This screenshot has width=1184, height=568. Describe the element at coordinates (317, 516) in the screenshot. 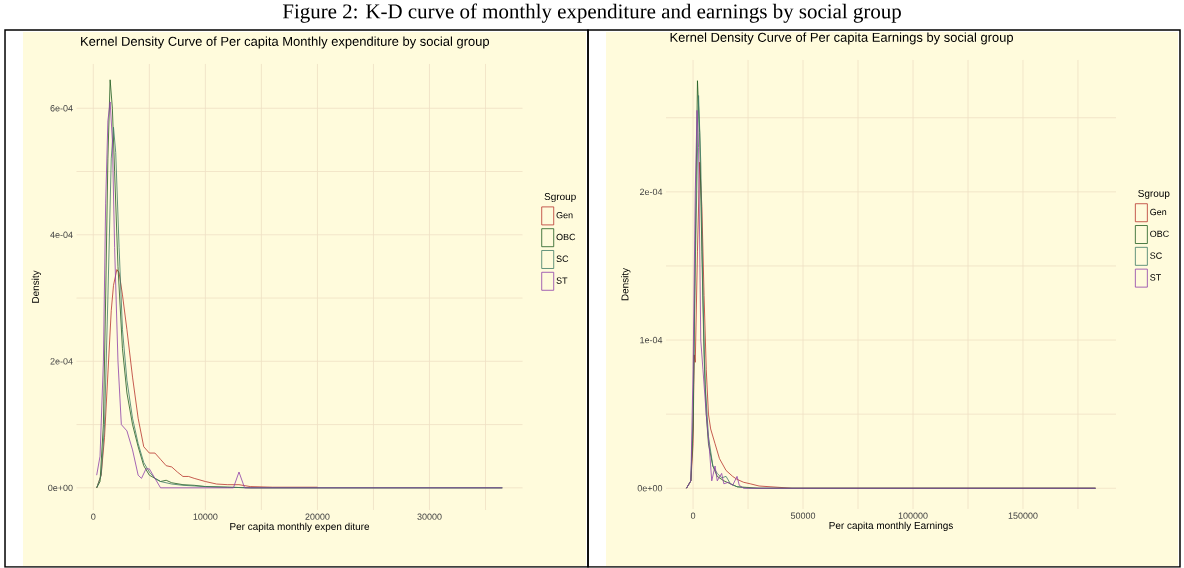

I see `x-tick-label: 20000` at that location.